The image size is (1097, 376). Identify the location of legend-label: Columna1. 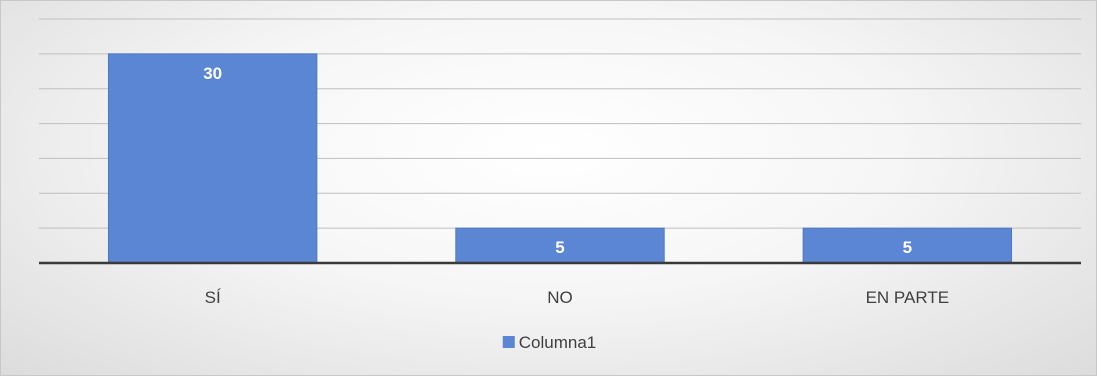
(558, 342).